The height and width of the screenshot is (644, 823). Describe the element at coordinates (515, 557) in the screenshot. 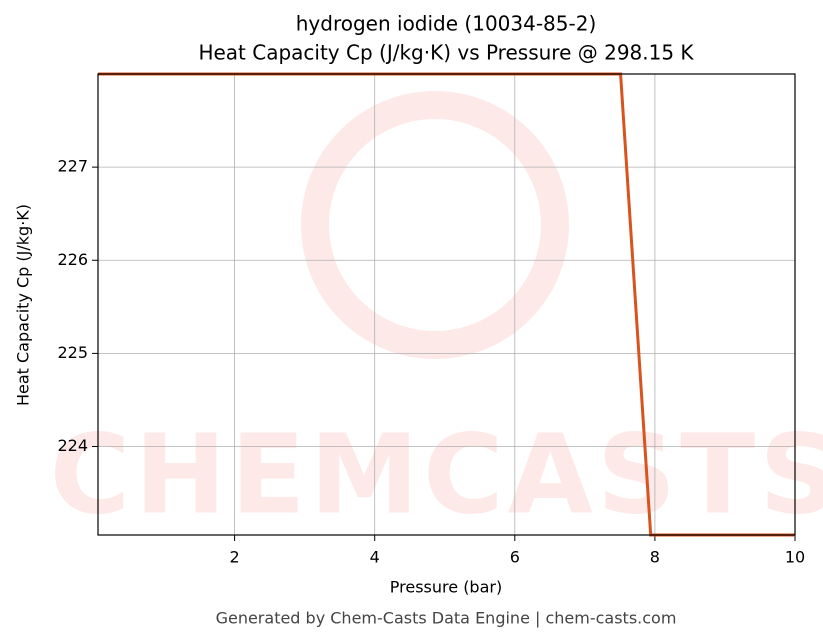

I see `x-tick-label: 6` at that location.